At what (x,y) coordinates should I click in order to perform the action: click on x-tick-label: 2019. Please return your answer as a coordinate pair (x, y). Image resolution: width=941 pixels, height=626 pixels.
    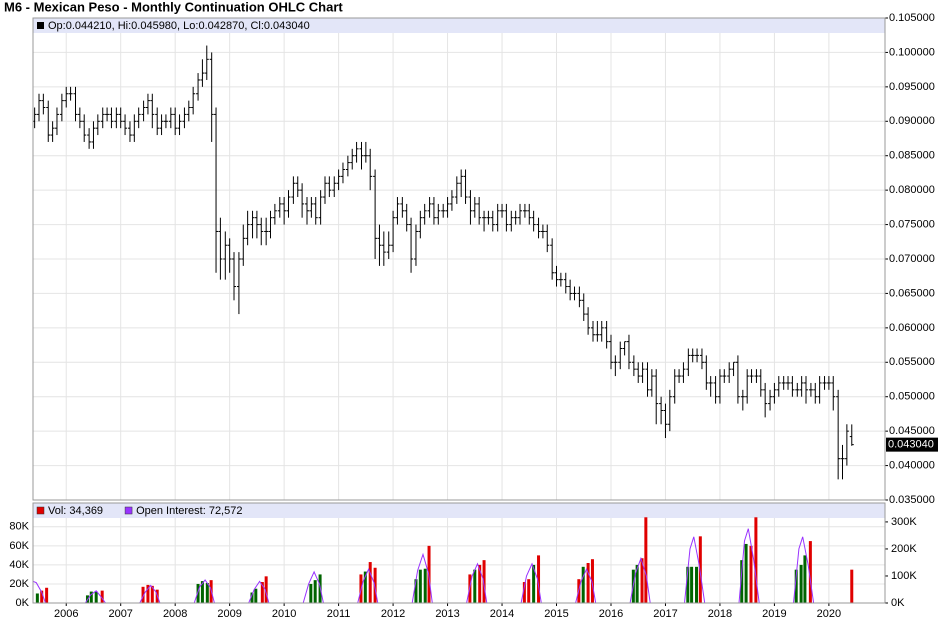
    Looking at the image, I should click on (774, 614).